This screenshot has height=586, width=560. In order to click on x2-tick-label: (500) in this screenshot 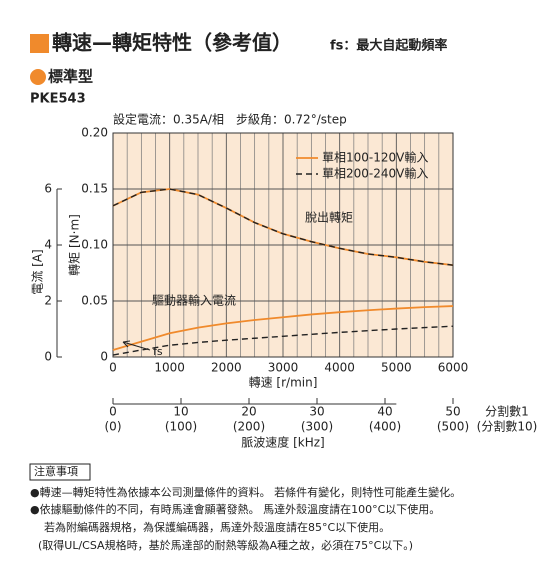, I will do `click(453, 427)`.